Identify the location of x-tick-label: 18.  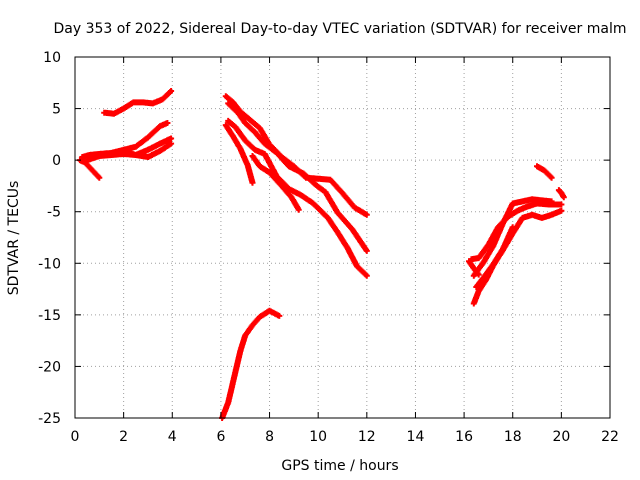
(513, 437).